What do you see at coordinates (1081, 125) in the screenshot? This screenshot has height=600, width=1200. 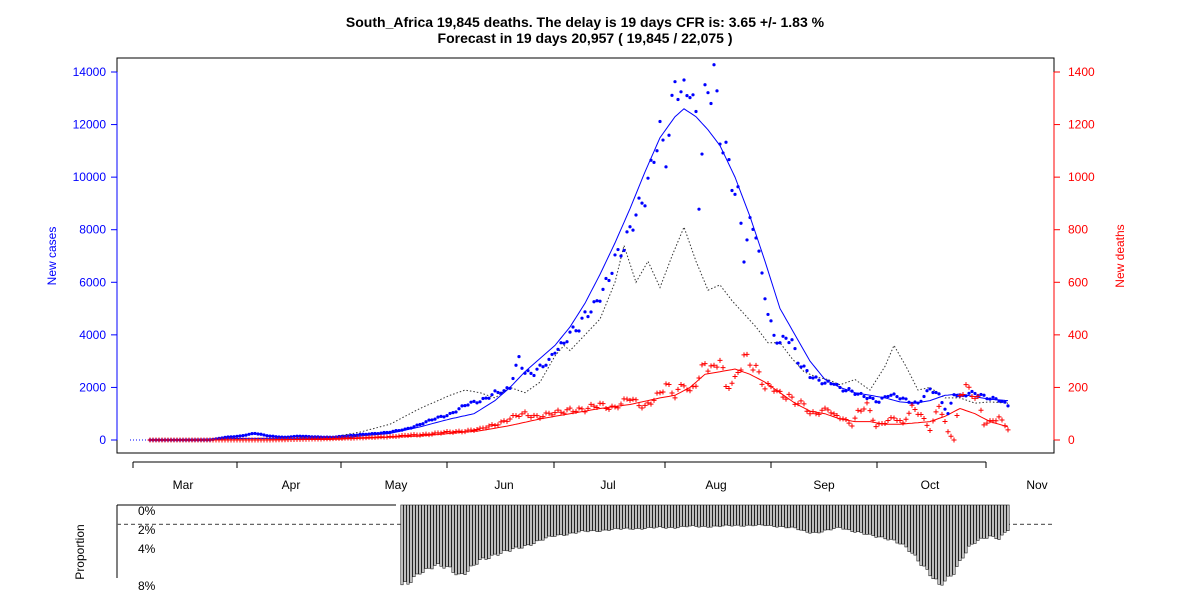 I see `y-tick-label-right: 1200` at bounding box center [1081, 125].